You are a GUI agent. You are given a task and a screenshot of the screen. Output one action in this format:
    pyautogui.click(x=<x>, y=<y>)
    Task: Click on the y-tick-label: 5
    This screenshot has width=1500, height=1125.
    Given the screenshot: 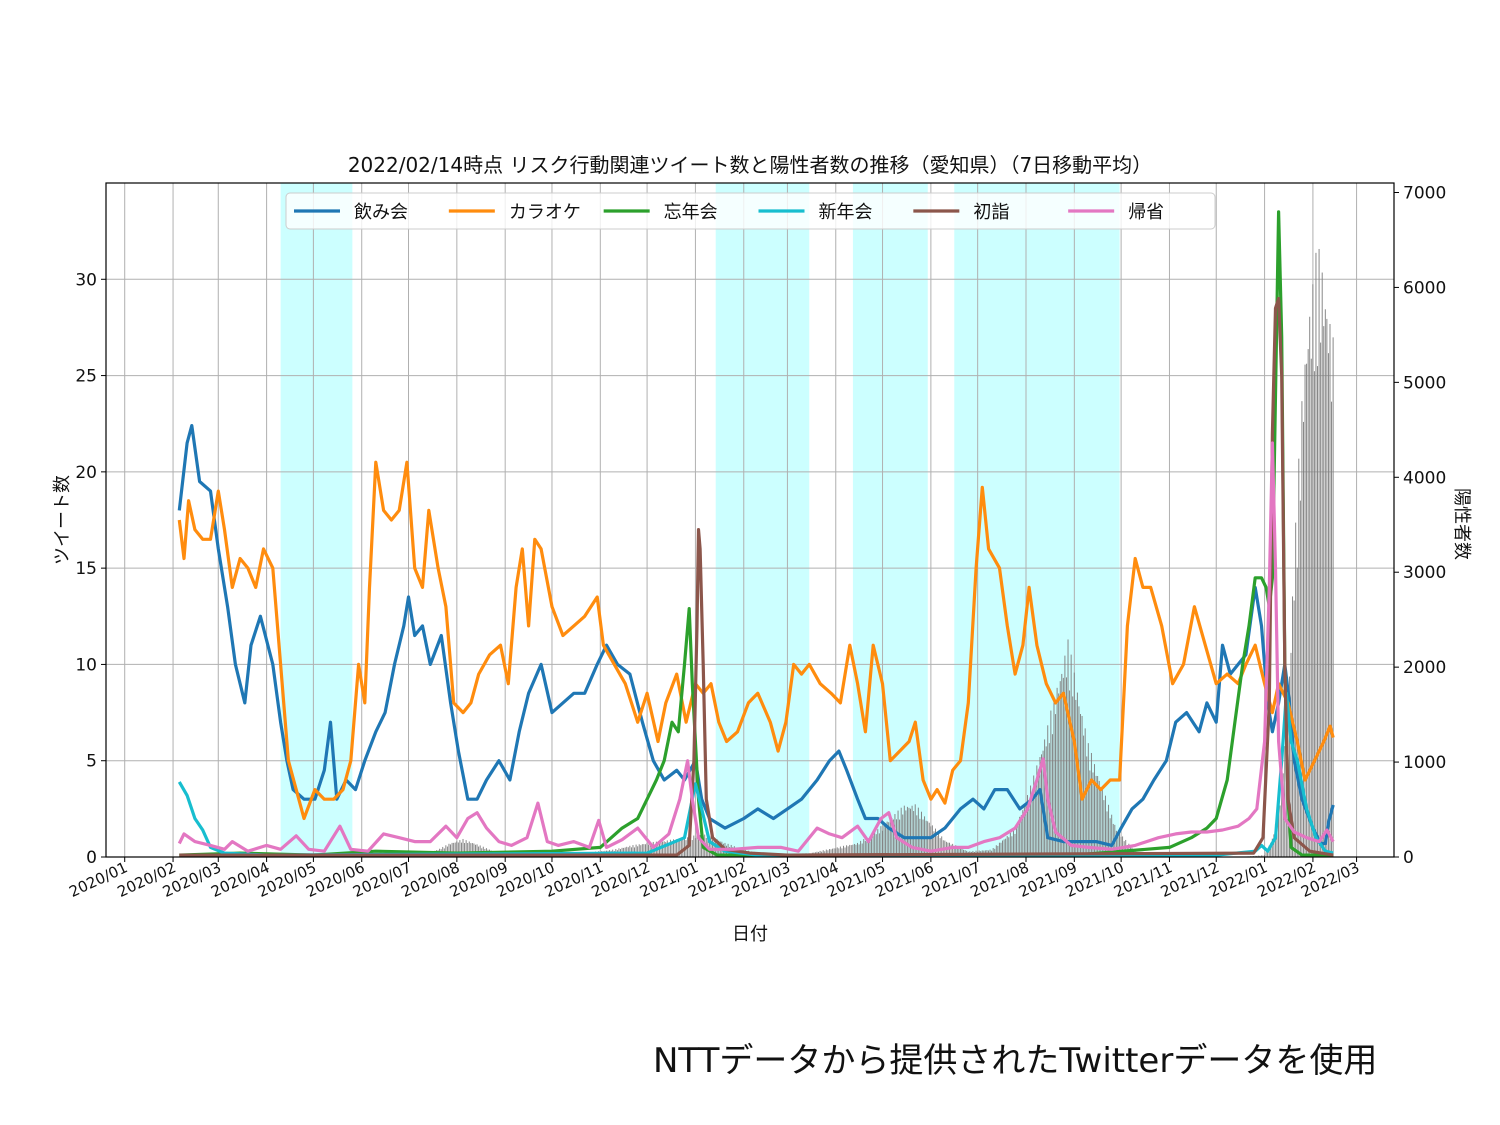 What is the action you would take?
    pyautogui.click(x=91, y=762)
    